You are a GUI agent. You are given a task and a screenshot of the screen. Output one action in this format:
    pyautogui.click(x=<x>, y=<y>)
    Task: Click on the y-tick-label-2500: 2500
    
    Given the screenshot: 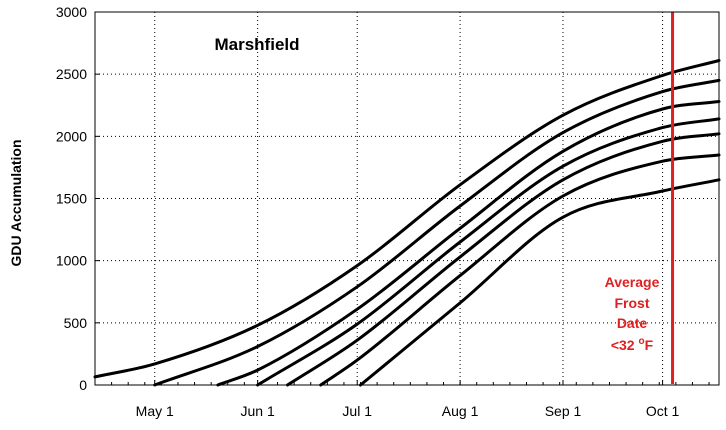 What is the action you would take?
    pyautogui.click(x=71, y=74)
    